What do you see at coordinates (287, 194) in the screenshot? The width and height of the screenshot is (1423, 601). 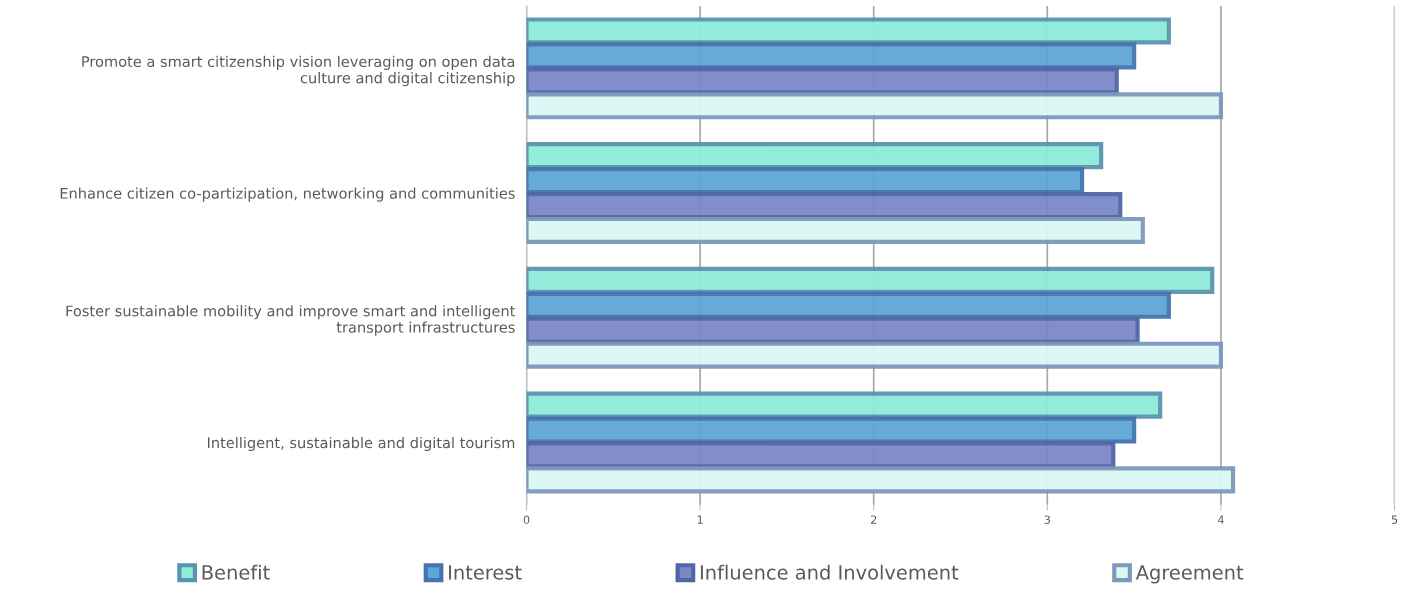 I see `y-tick-label: Enhance citizen co-partizipation, networking and communities` at bounding box center [287, 194].